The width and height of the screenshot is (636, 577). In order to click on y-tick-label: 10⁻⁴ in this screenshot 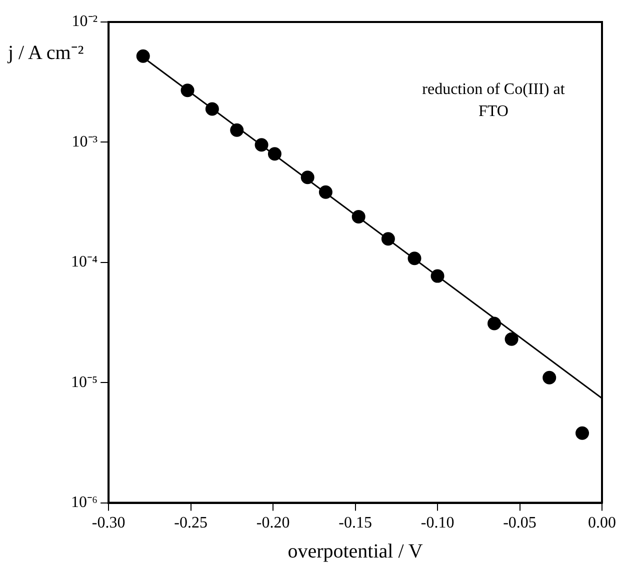, I will do `click(84, 262)`.